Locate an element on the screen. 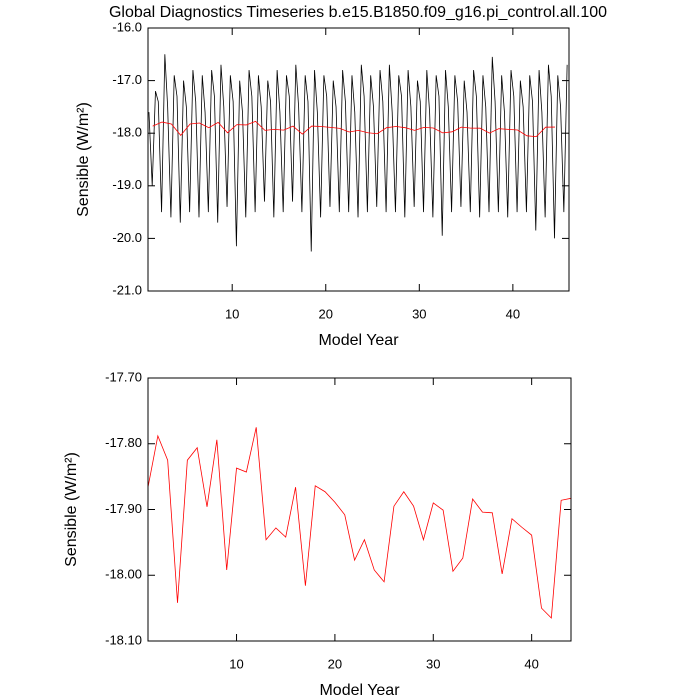 The height and width of the screenshot is (700, 700). y-tick-label: -21.0 is located at coordinates (127, 289).